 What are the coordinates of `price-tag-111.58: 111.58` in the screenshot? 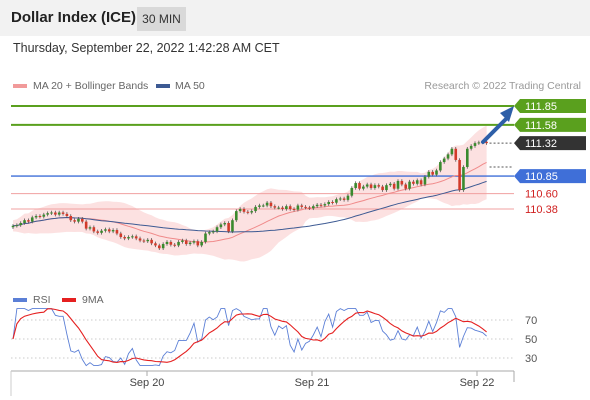 It's located at (550, 124).